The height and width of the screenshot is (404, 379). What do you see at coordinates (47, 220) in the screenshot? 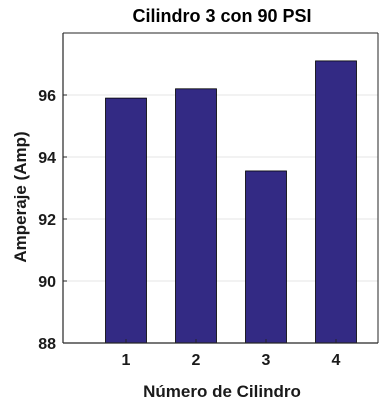
I see `y-tick-label: 92` at bounding box center [47, 220].